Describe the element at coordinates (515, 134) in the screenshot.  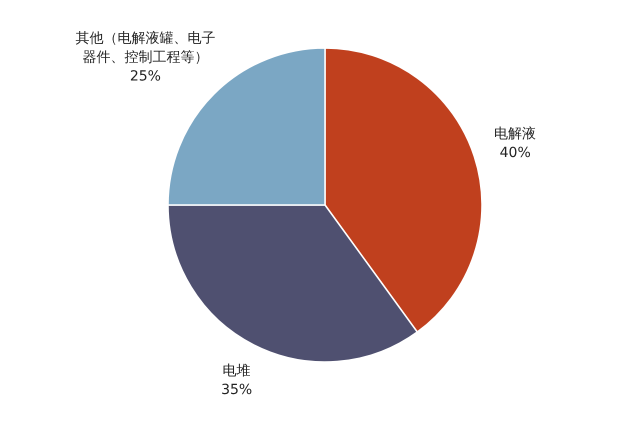
I see `slice-label: 电解液` at that location.